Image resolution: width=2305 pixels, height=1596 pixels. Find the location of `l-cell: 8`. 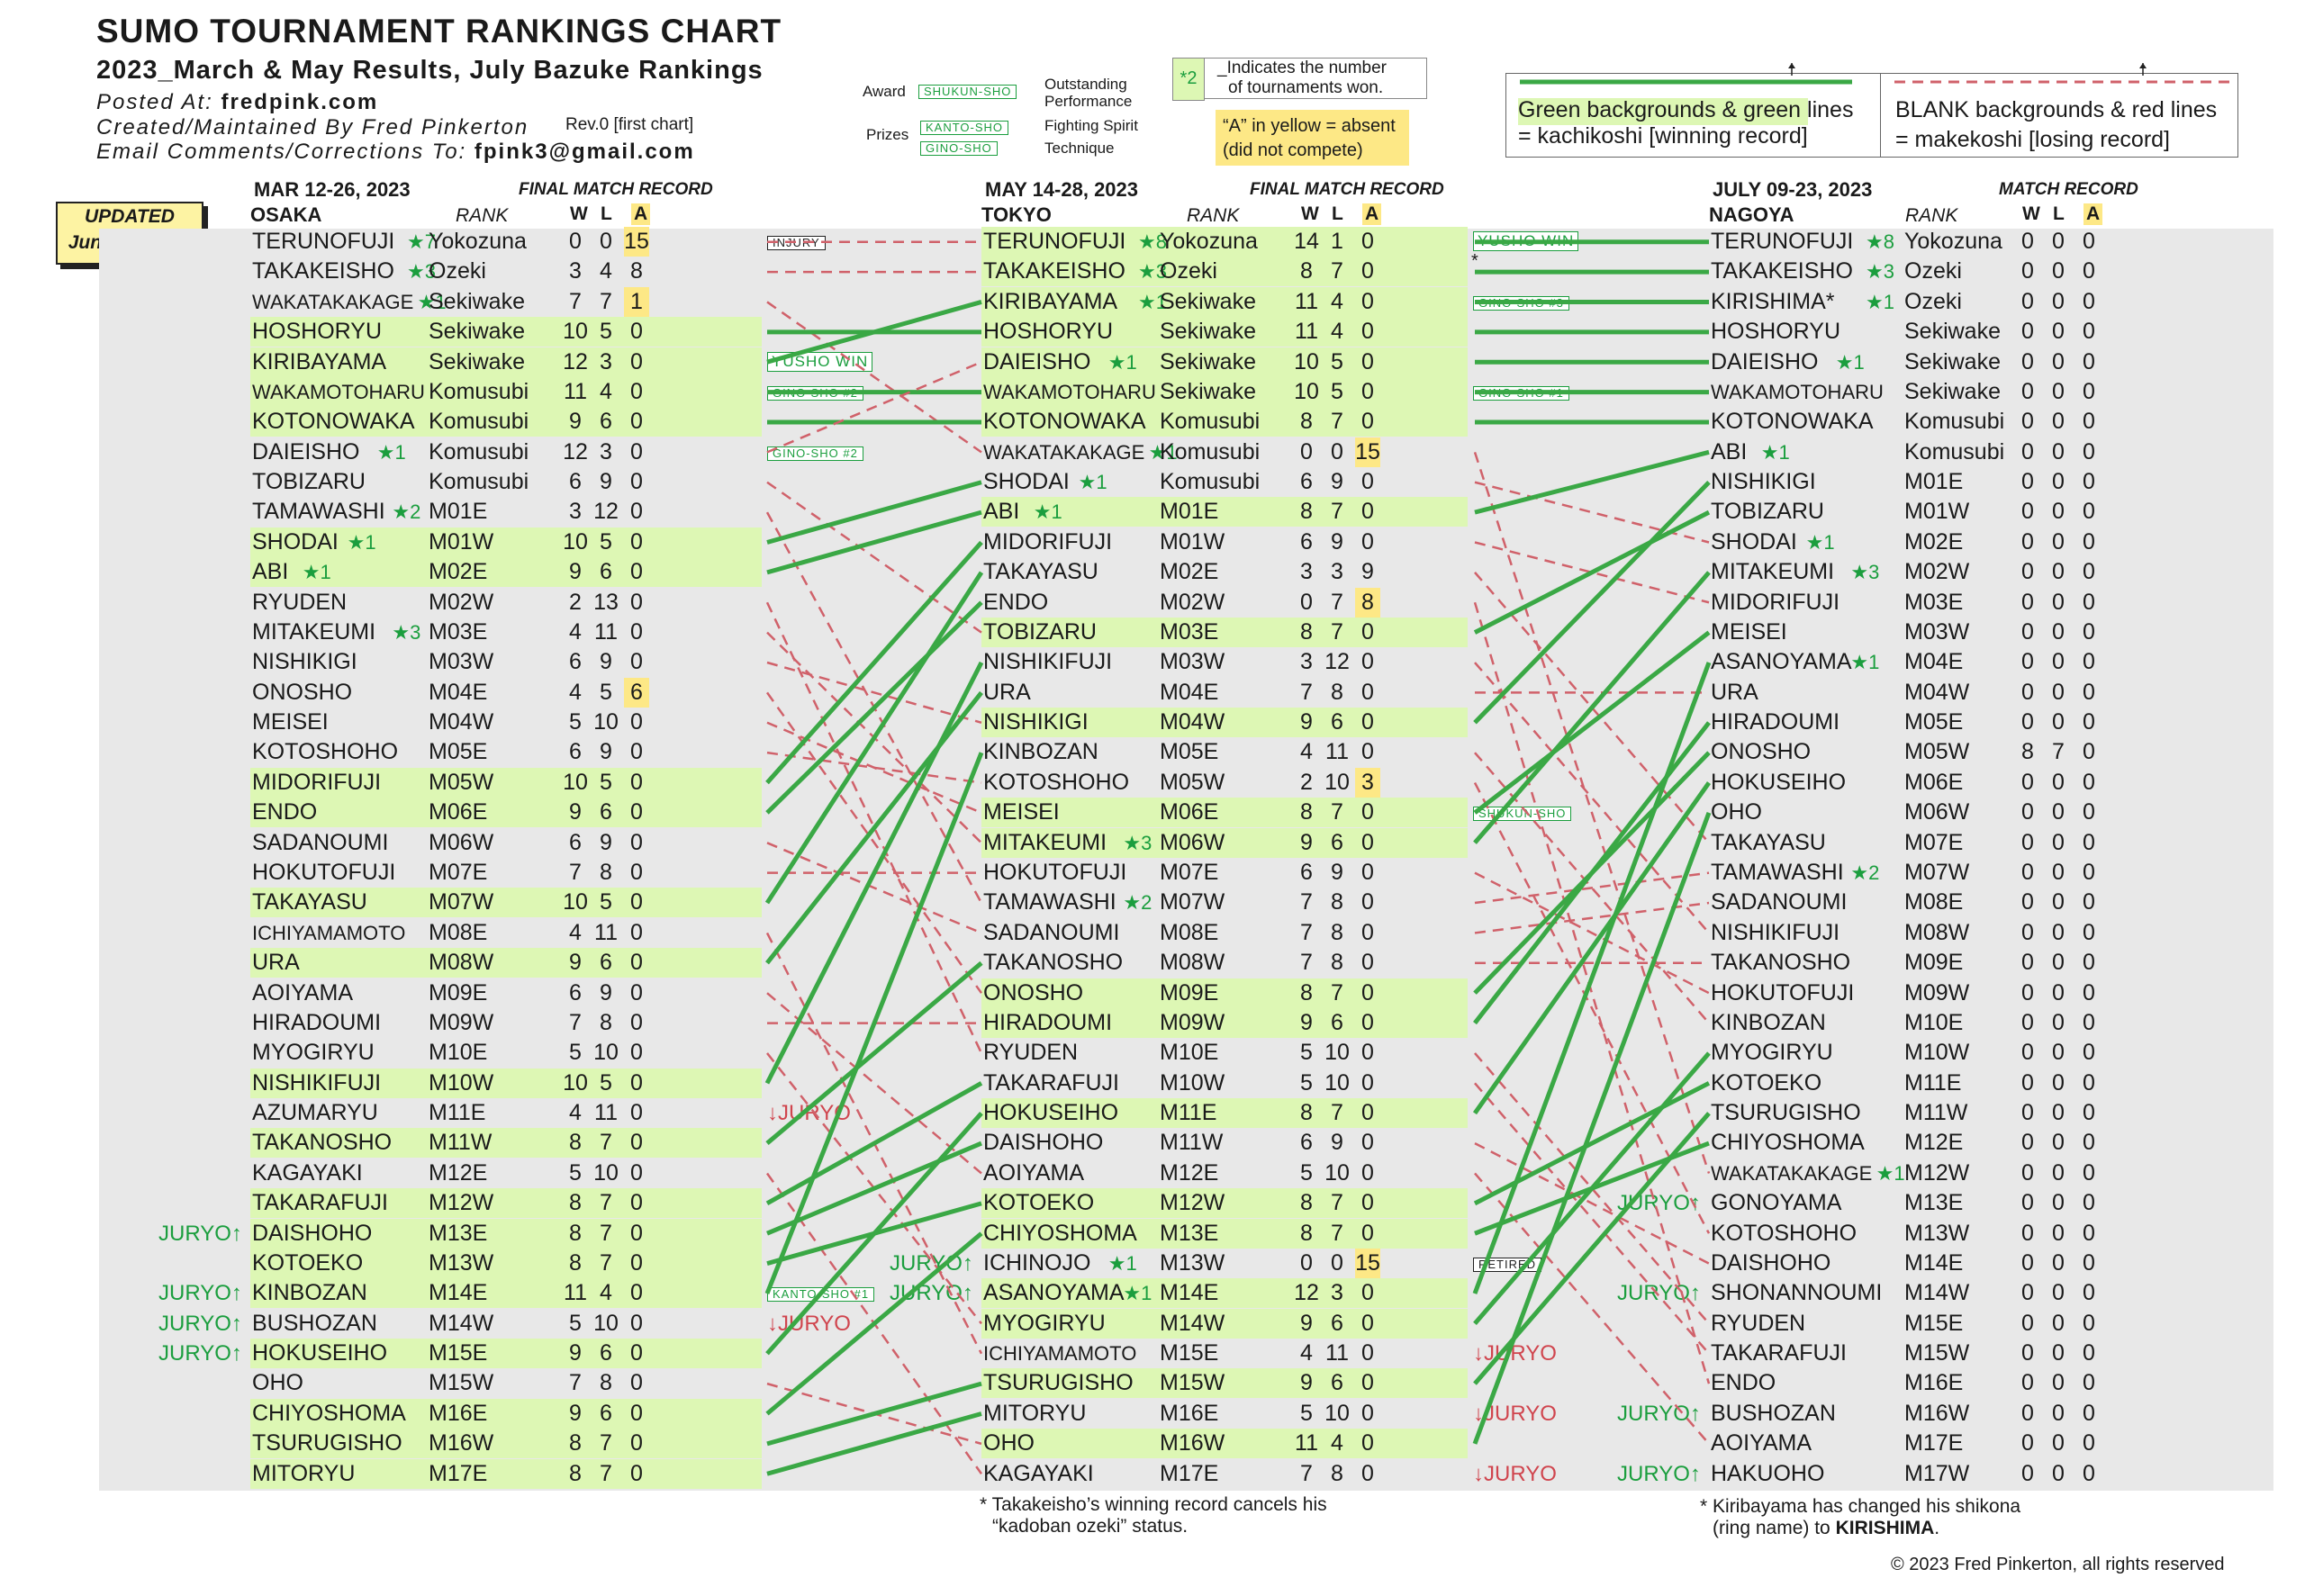

l-cell: 8 is located at coordinates (1337, 963).